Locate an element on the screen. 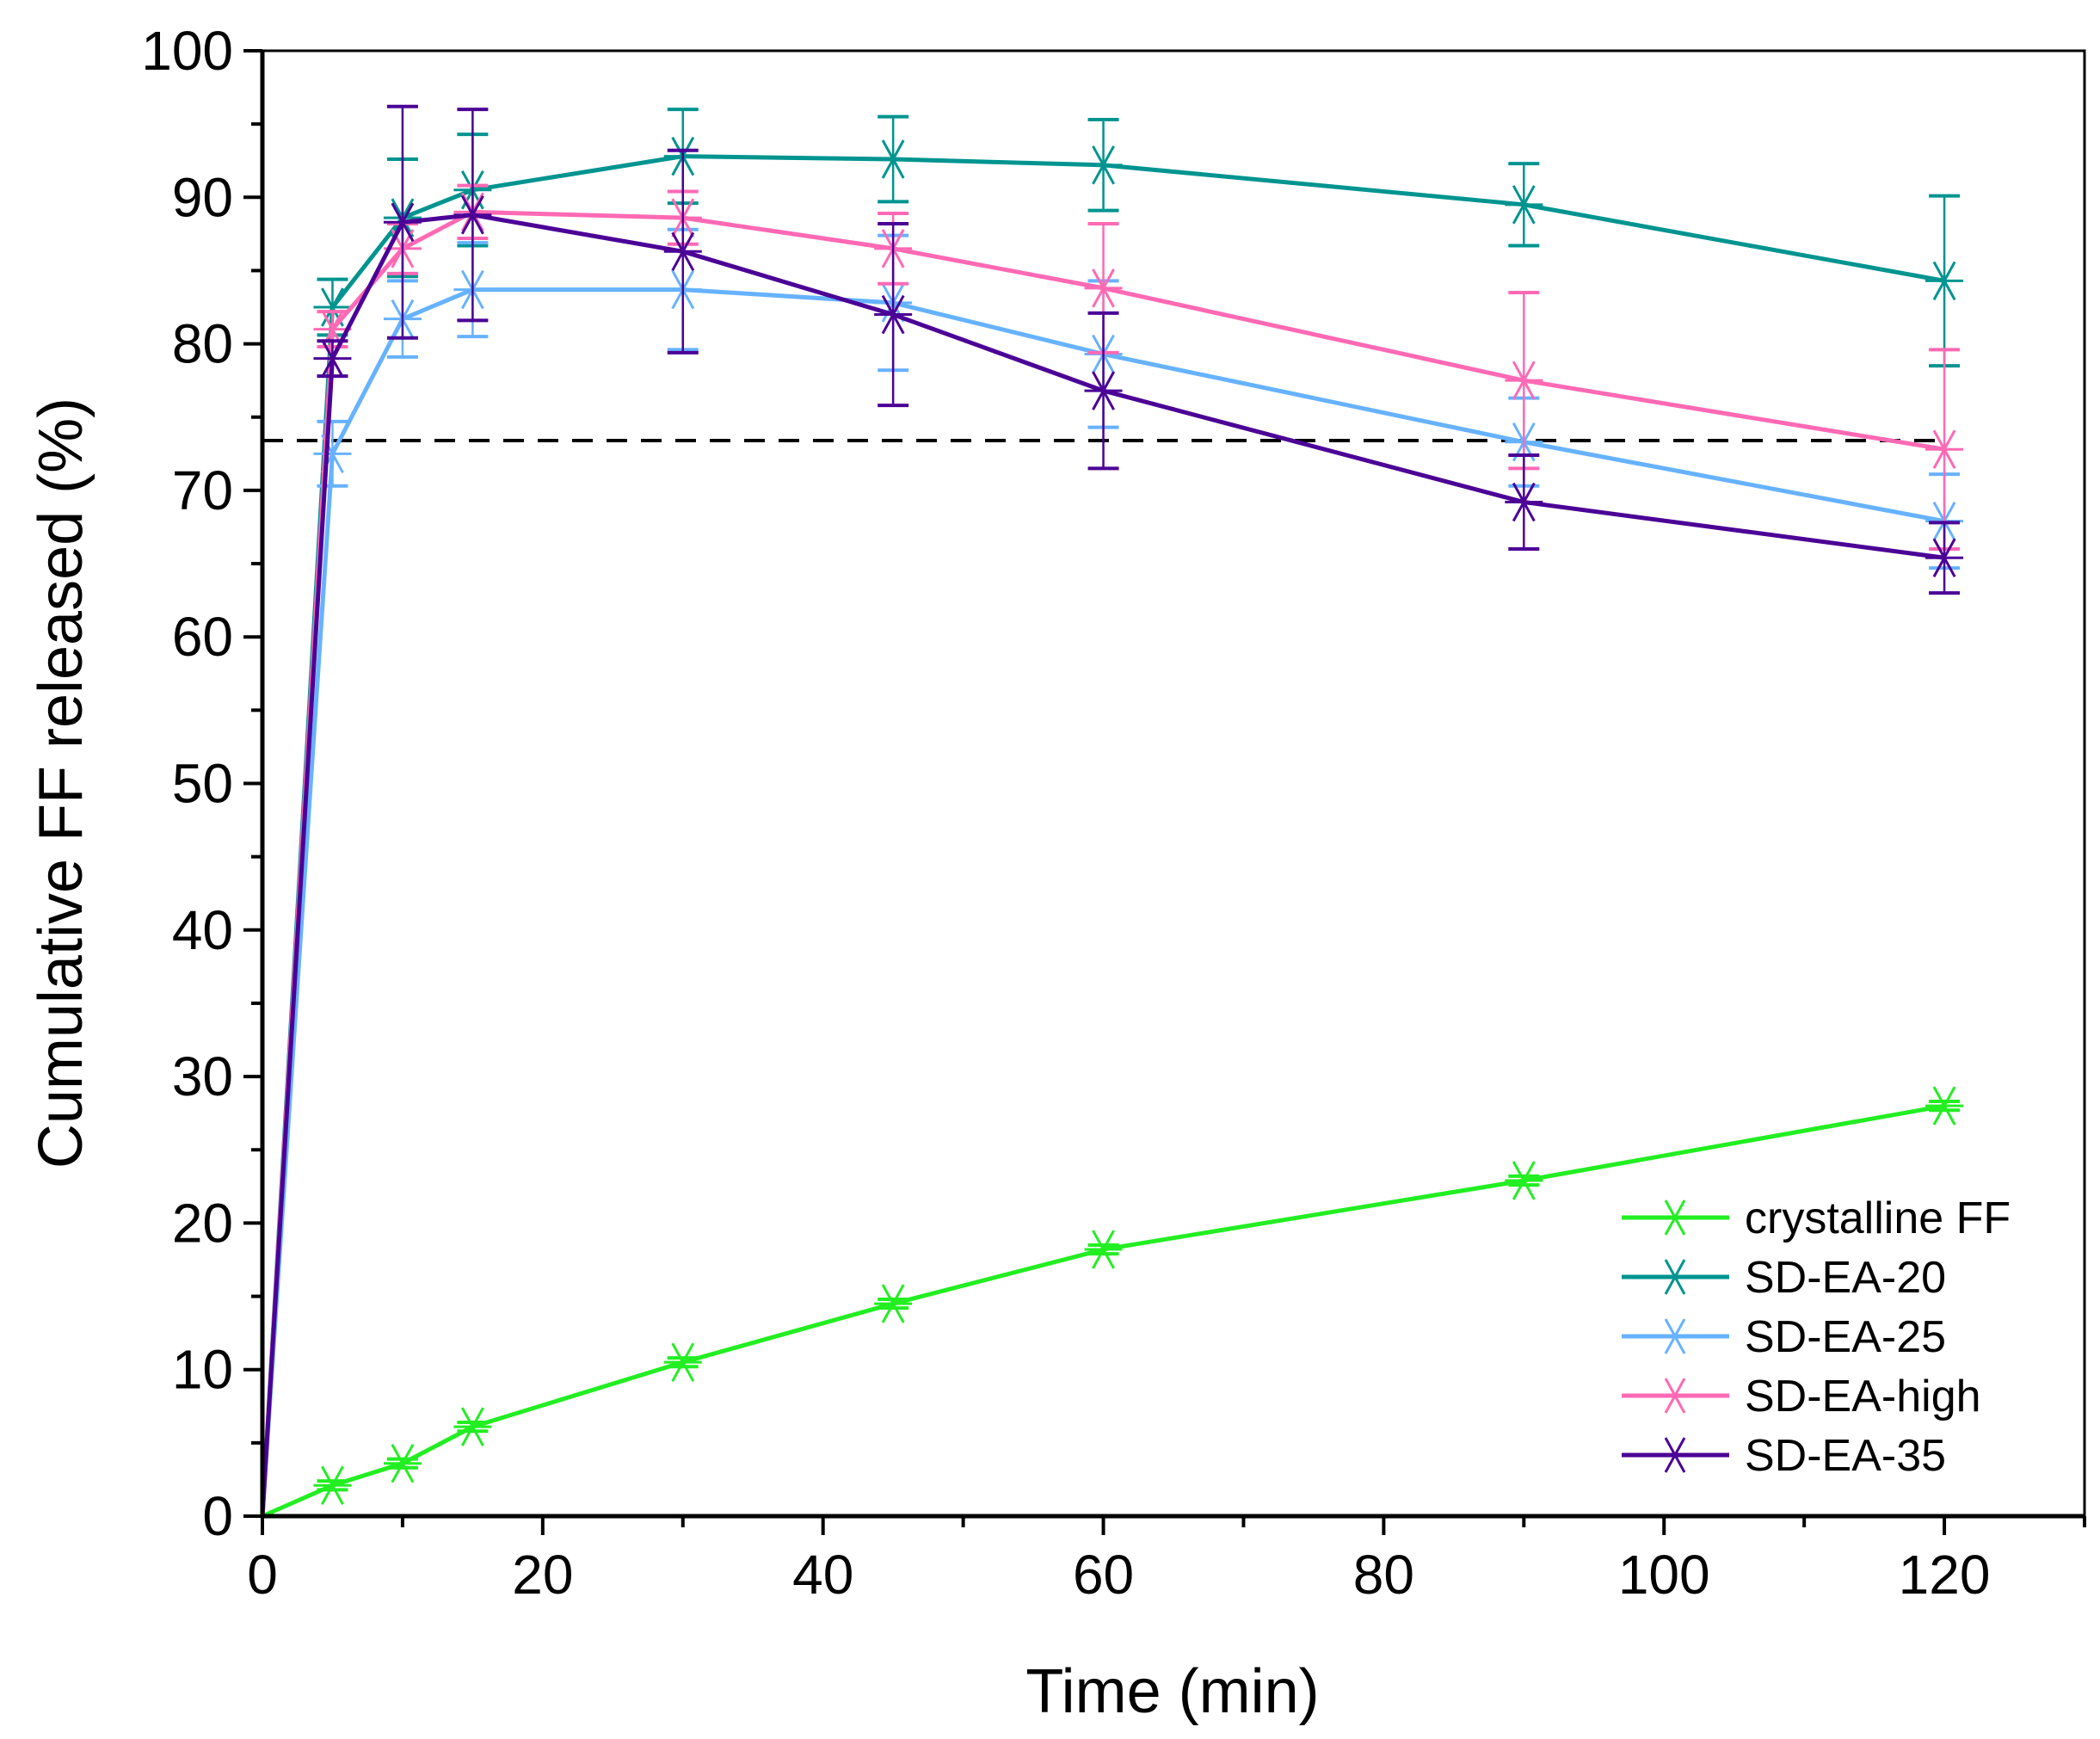 This screenshot has width=2100, height=1739. legend-label: SD-EA-20 is located at coordinates (1845, 1278).